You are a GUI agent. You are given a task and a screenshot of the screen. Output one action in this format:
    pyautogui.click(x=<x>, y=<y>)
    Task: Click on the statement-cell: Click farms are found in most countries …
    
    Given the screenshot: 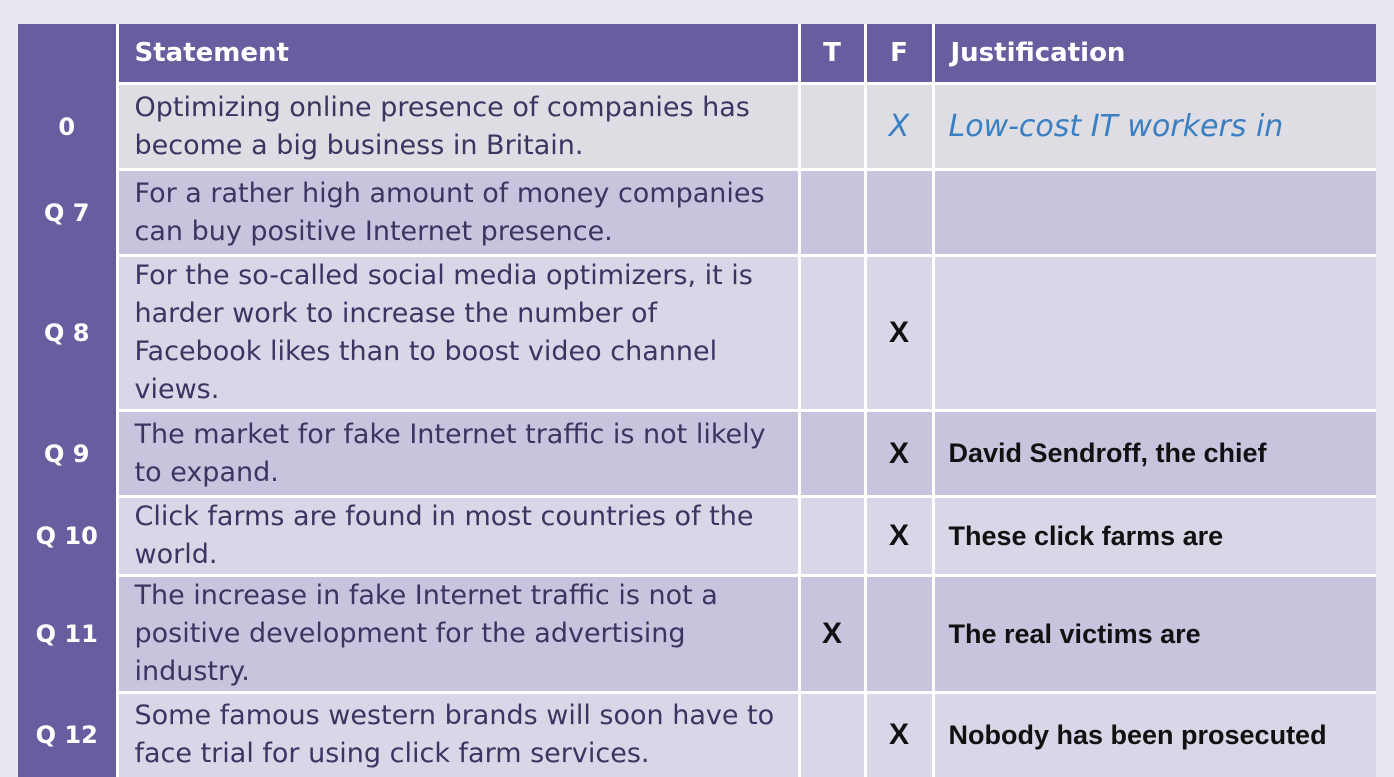 What is the action you would take?
    pyautogui.click(x=457, y=535)
    